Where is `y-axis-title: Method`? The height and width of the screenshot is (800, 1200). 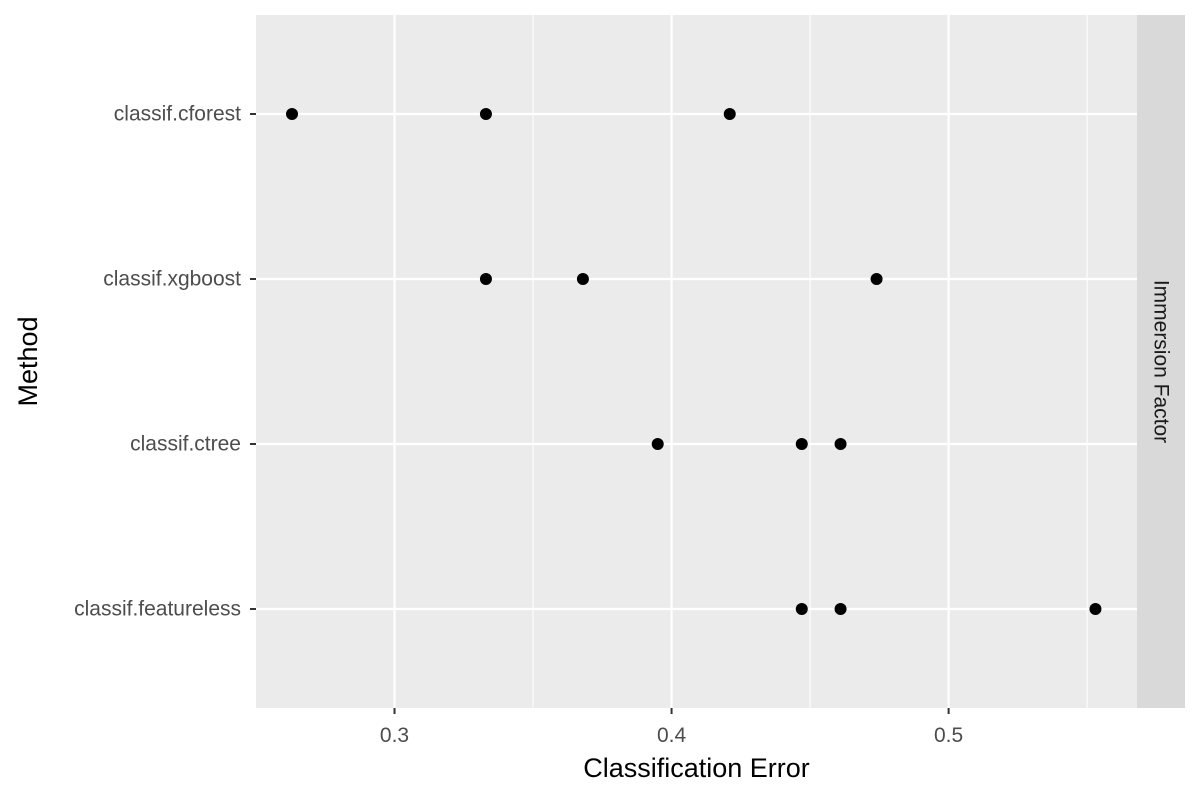
y-axis-title: Method is located at coordinates (28, 361).